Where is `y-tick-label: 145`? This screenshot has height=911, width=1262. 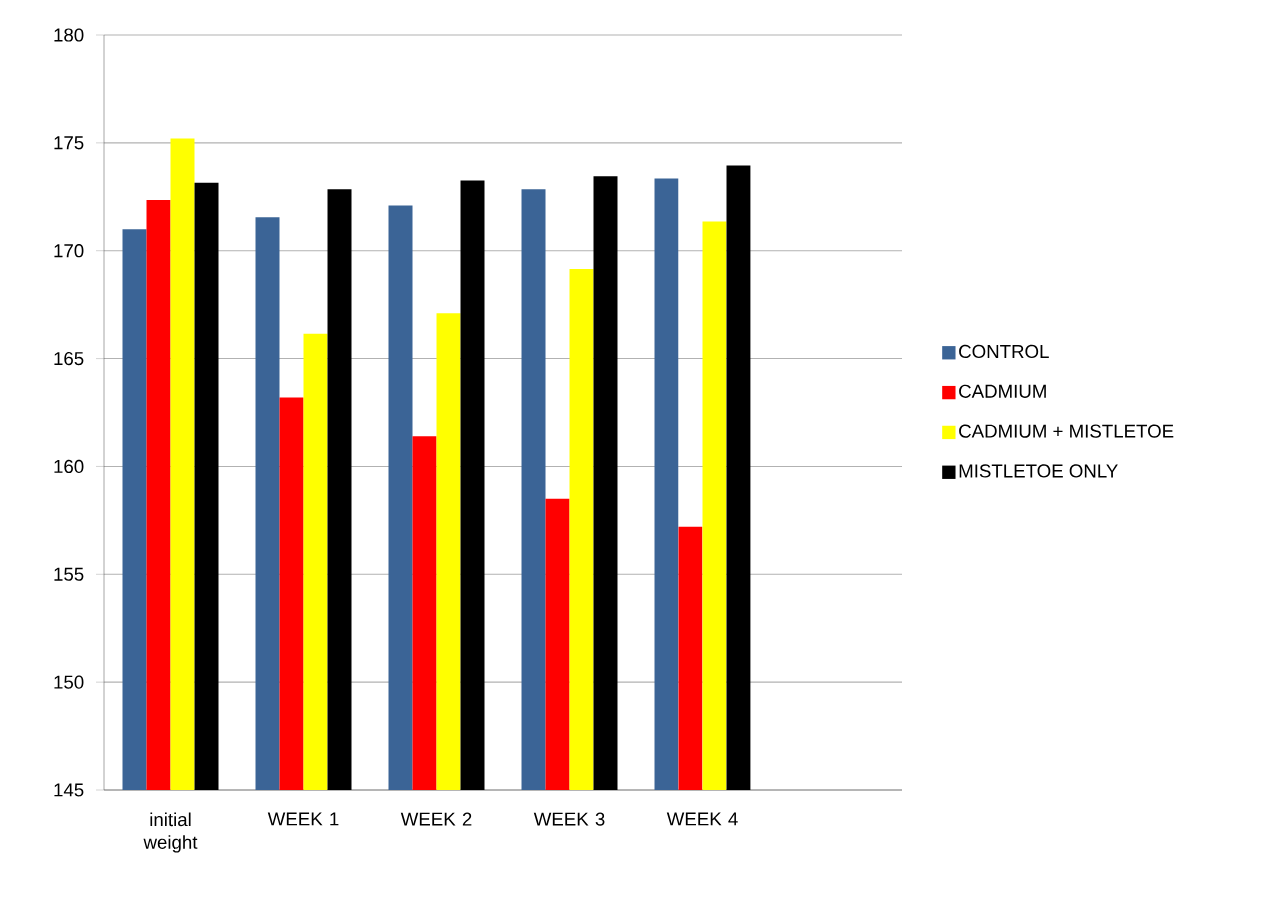
y-tick-label: 145 is located at coordinates (69, 790).